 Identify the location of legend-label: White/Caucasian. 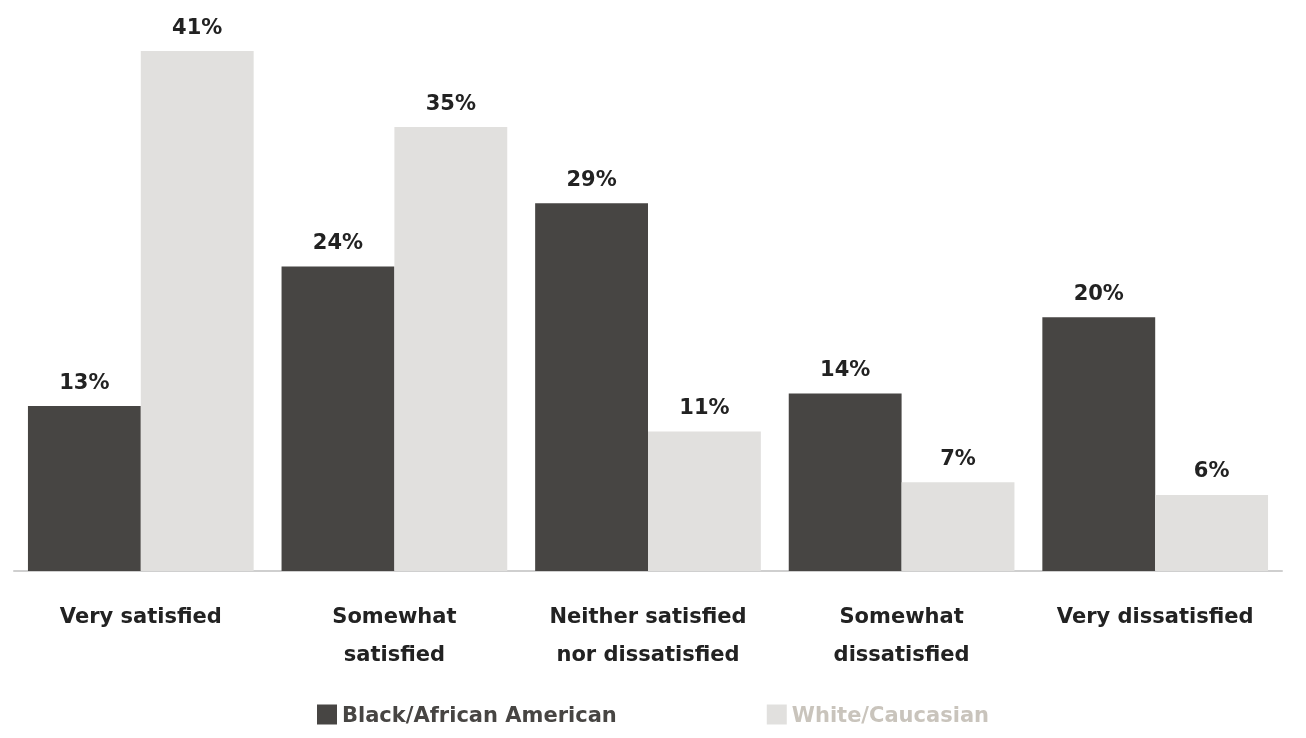
(890, 714).